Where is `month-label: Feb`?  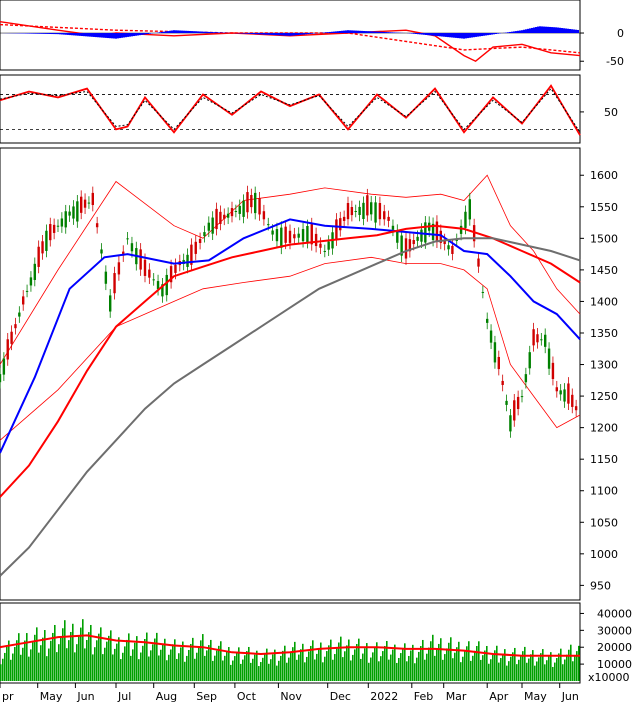 month-label: Feb is located at coordinates (423, 696).